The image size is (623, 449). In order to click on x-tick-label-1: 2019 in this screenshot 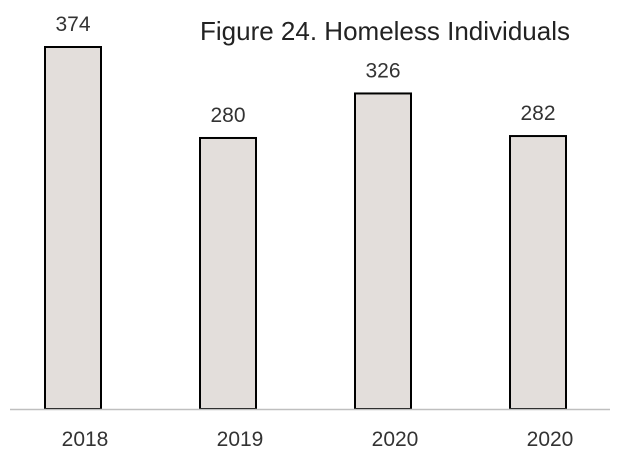, I will do `click(240, 438)`.